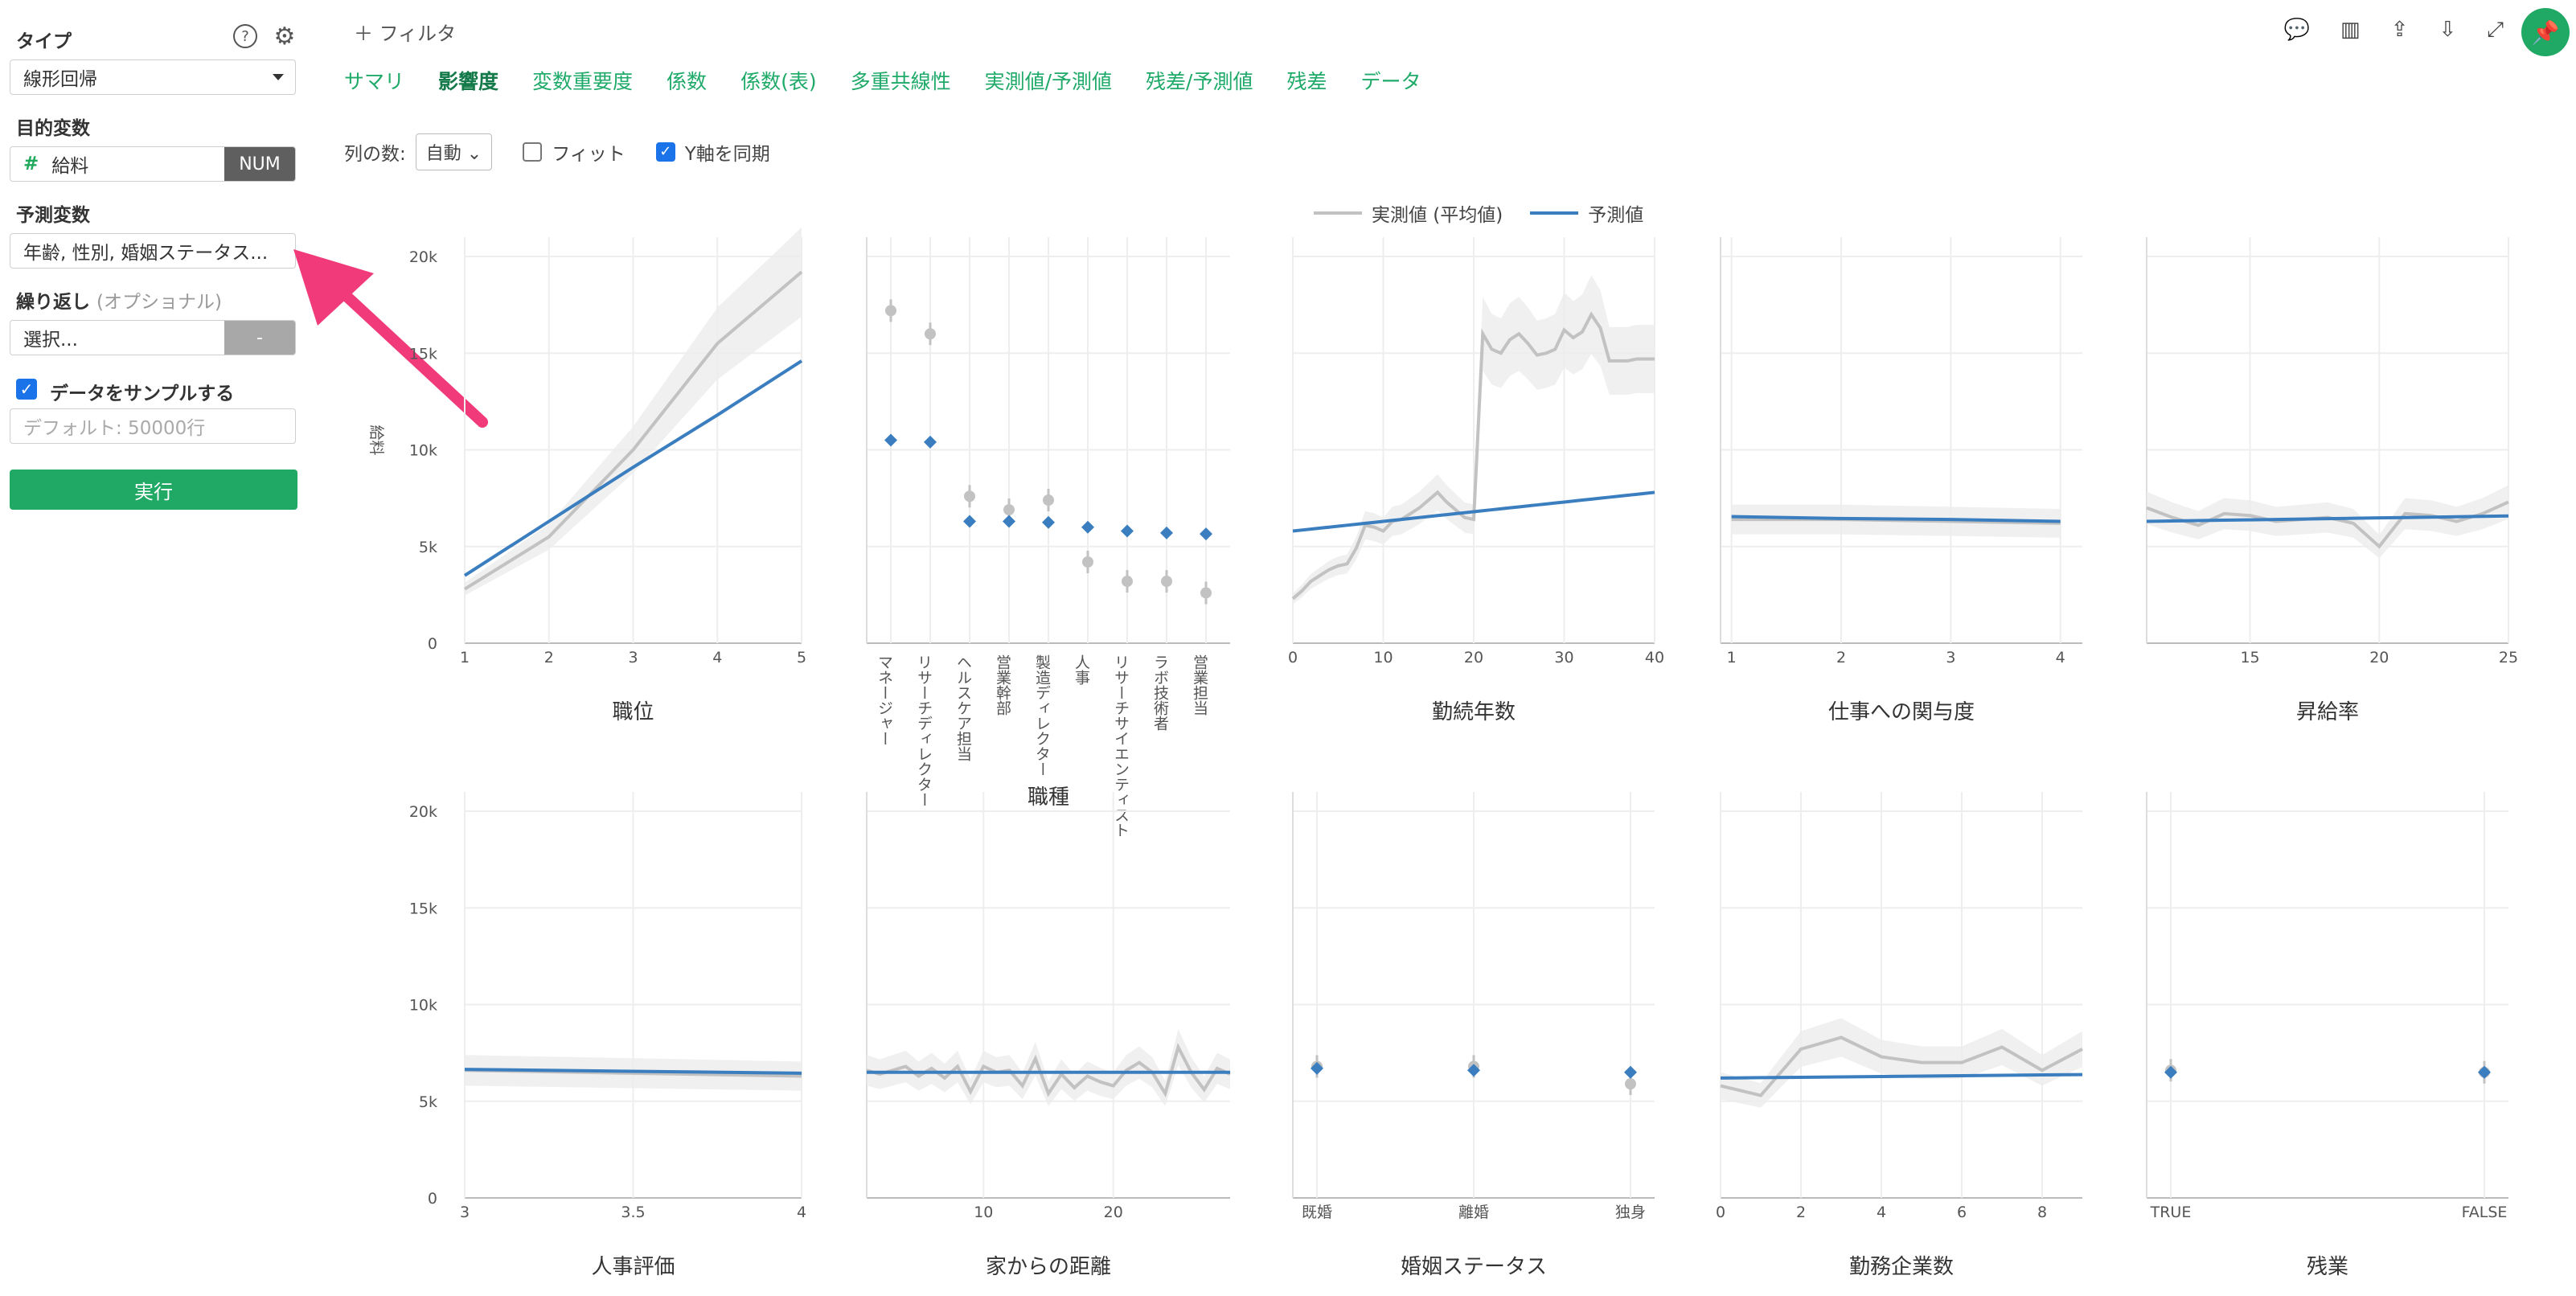 This screenshot has width=2576, height=1296. I want to click on sample-checkbox: ✓, so click(27, 389).